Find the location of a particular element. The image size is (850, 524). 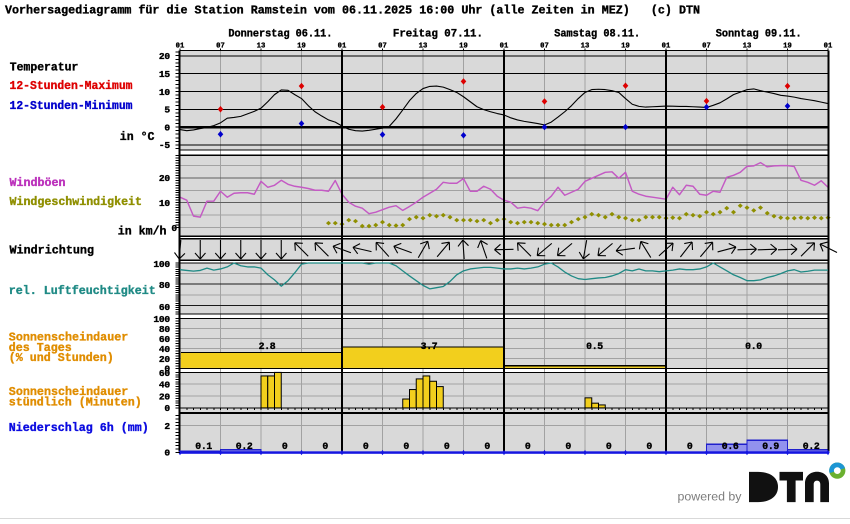

svg-text: in km/h is located at coordinates (142, 231).